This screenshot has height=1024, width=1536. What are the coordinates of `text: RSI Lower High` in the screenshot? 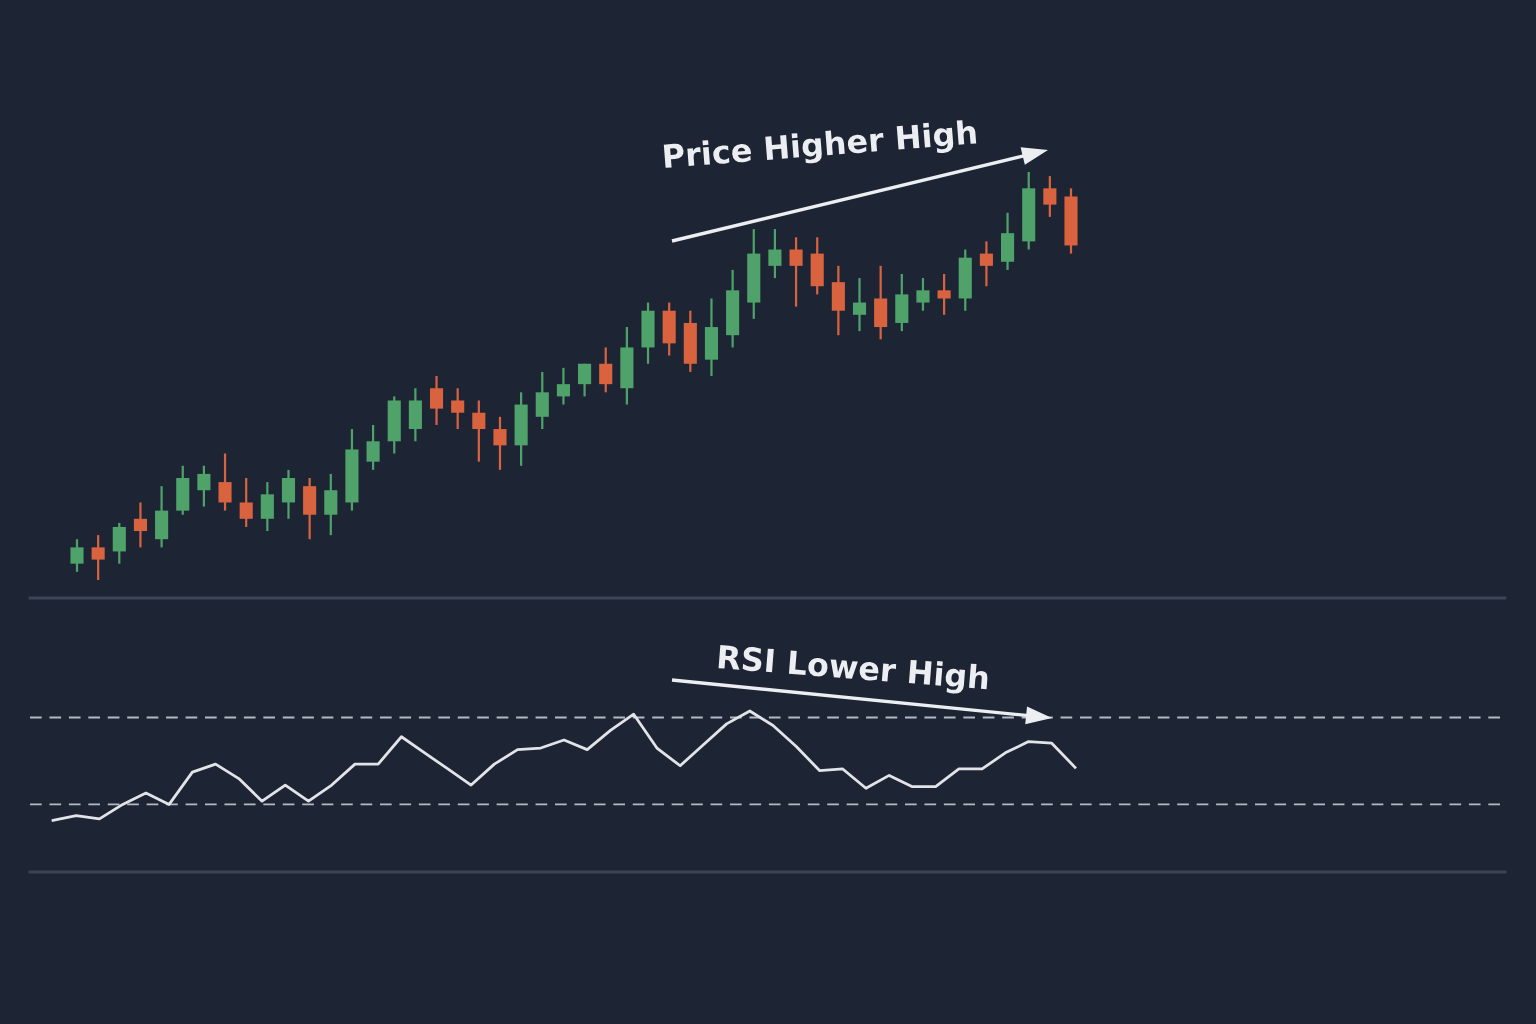 It's located at (853, 670).